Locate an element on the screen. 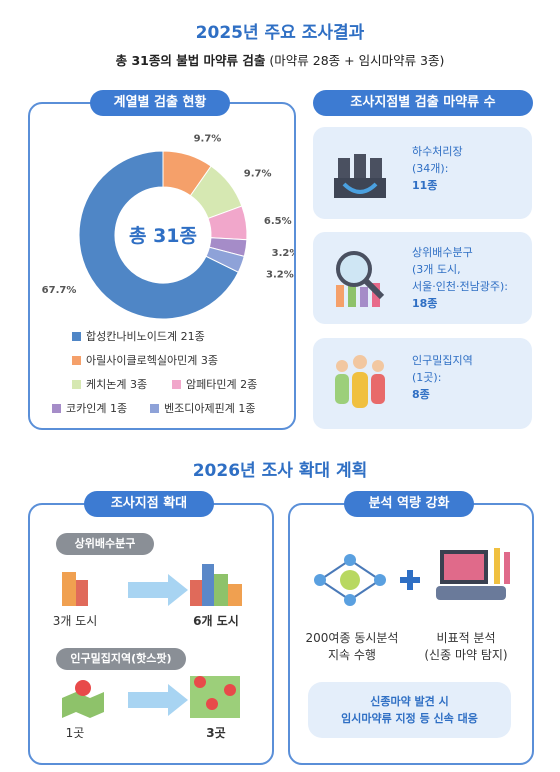  legend-label: 암페타민계 2종 is located at coordinates (222, 384).